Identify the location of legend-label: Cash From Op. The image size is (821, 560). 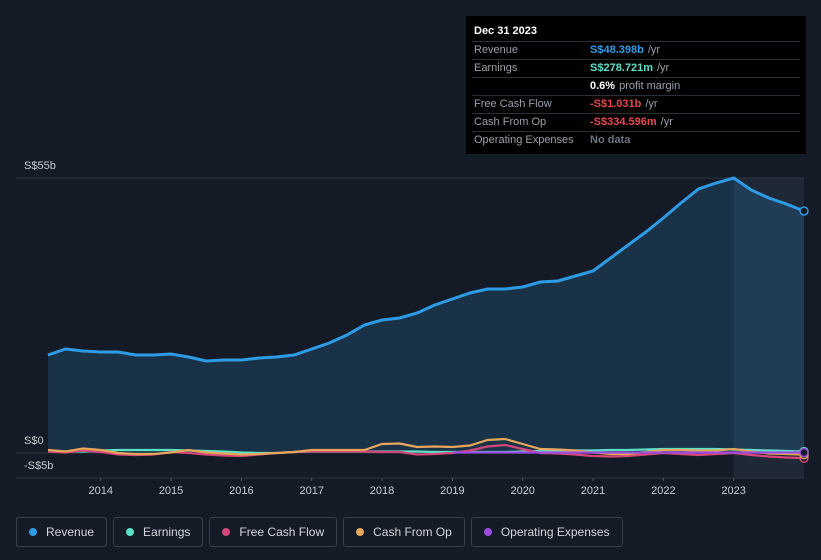
(412, 532).